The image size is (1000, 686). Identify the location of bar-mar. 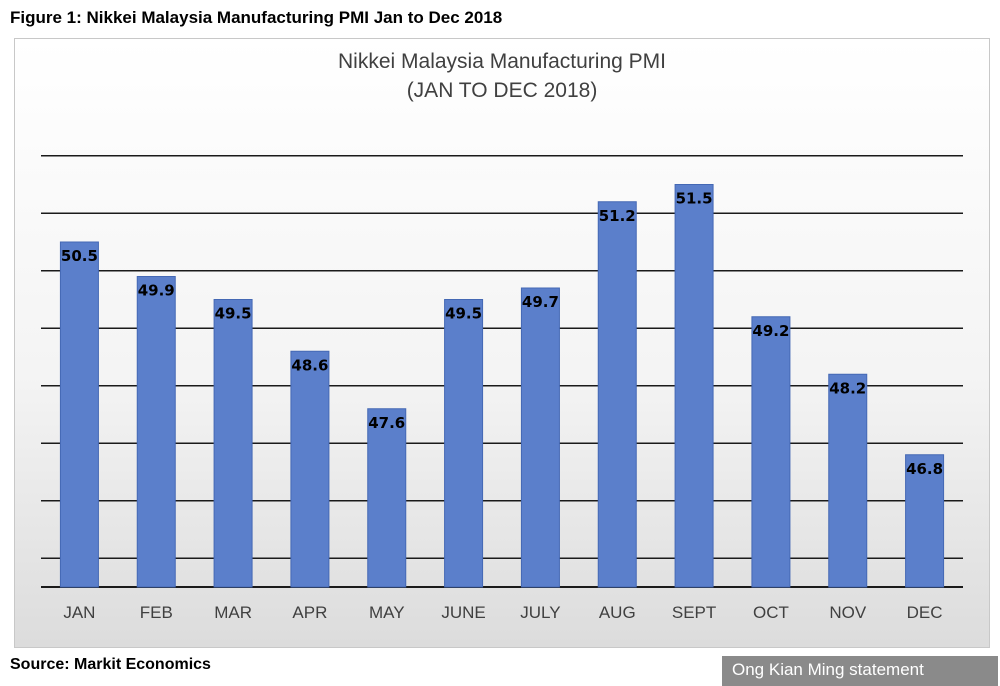
(233, 443).